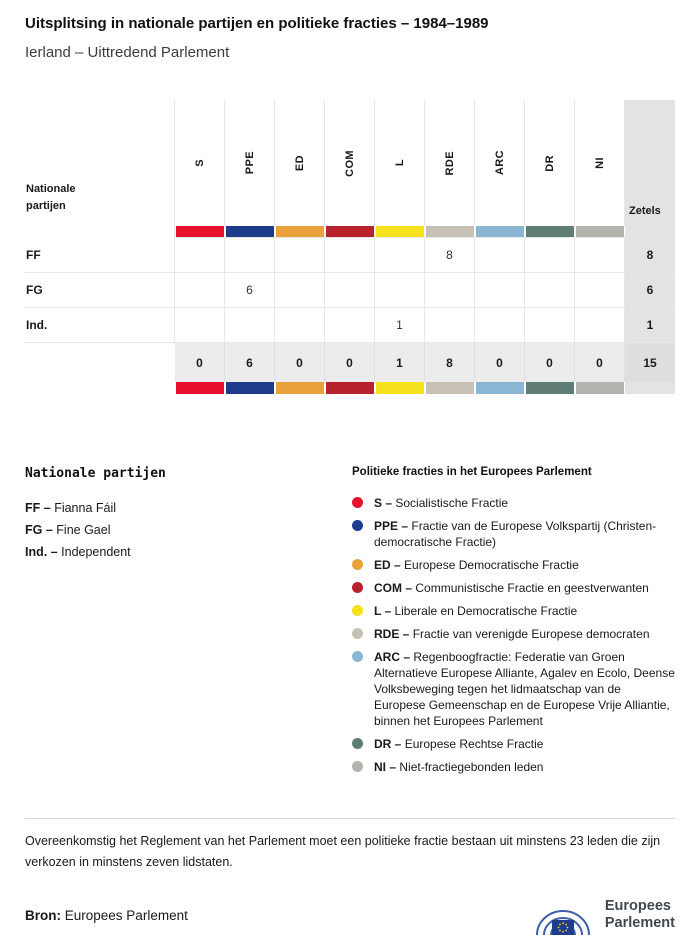 This screenshot has height=936, width=700. What do you see at coordinates (400, 163) in the screenshot?
I see `column-header-l: L` at bounding box center [400, 163].